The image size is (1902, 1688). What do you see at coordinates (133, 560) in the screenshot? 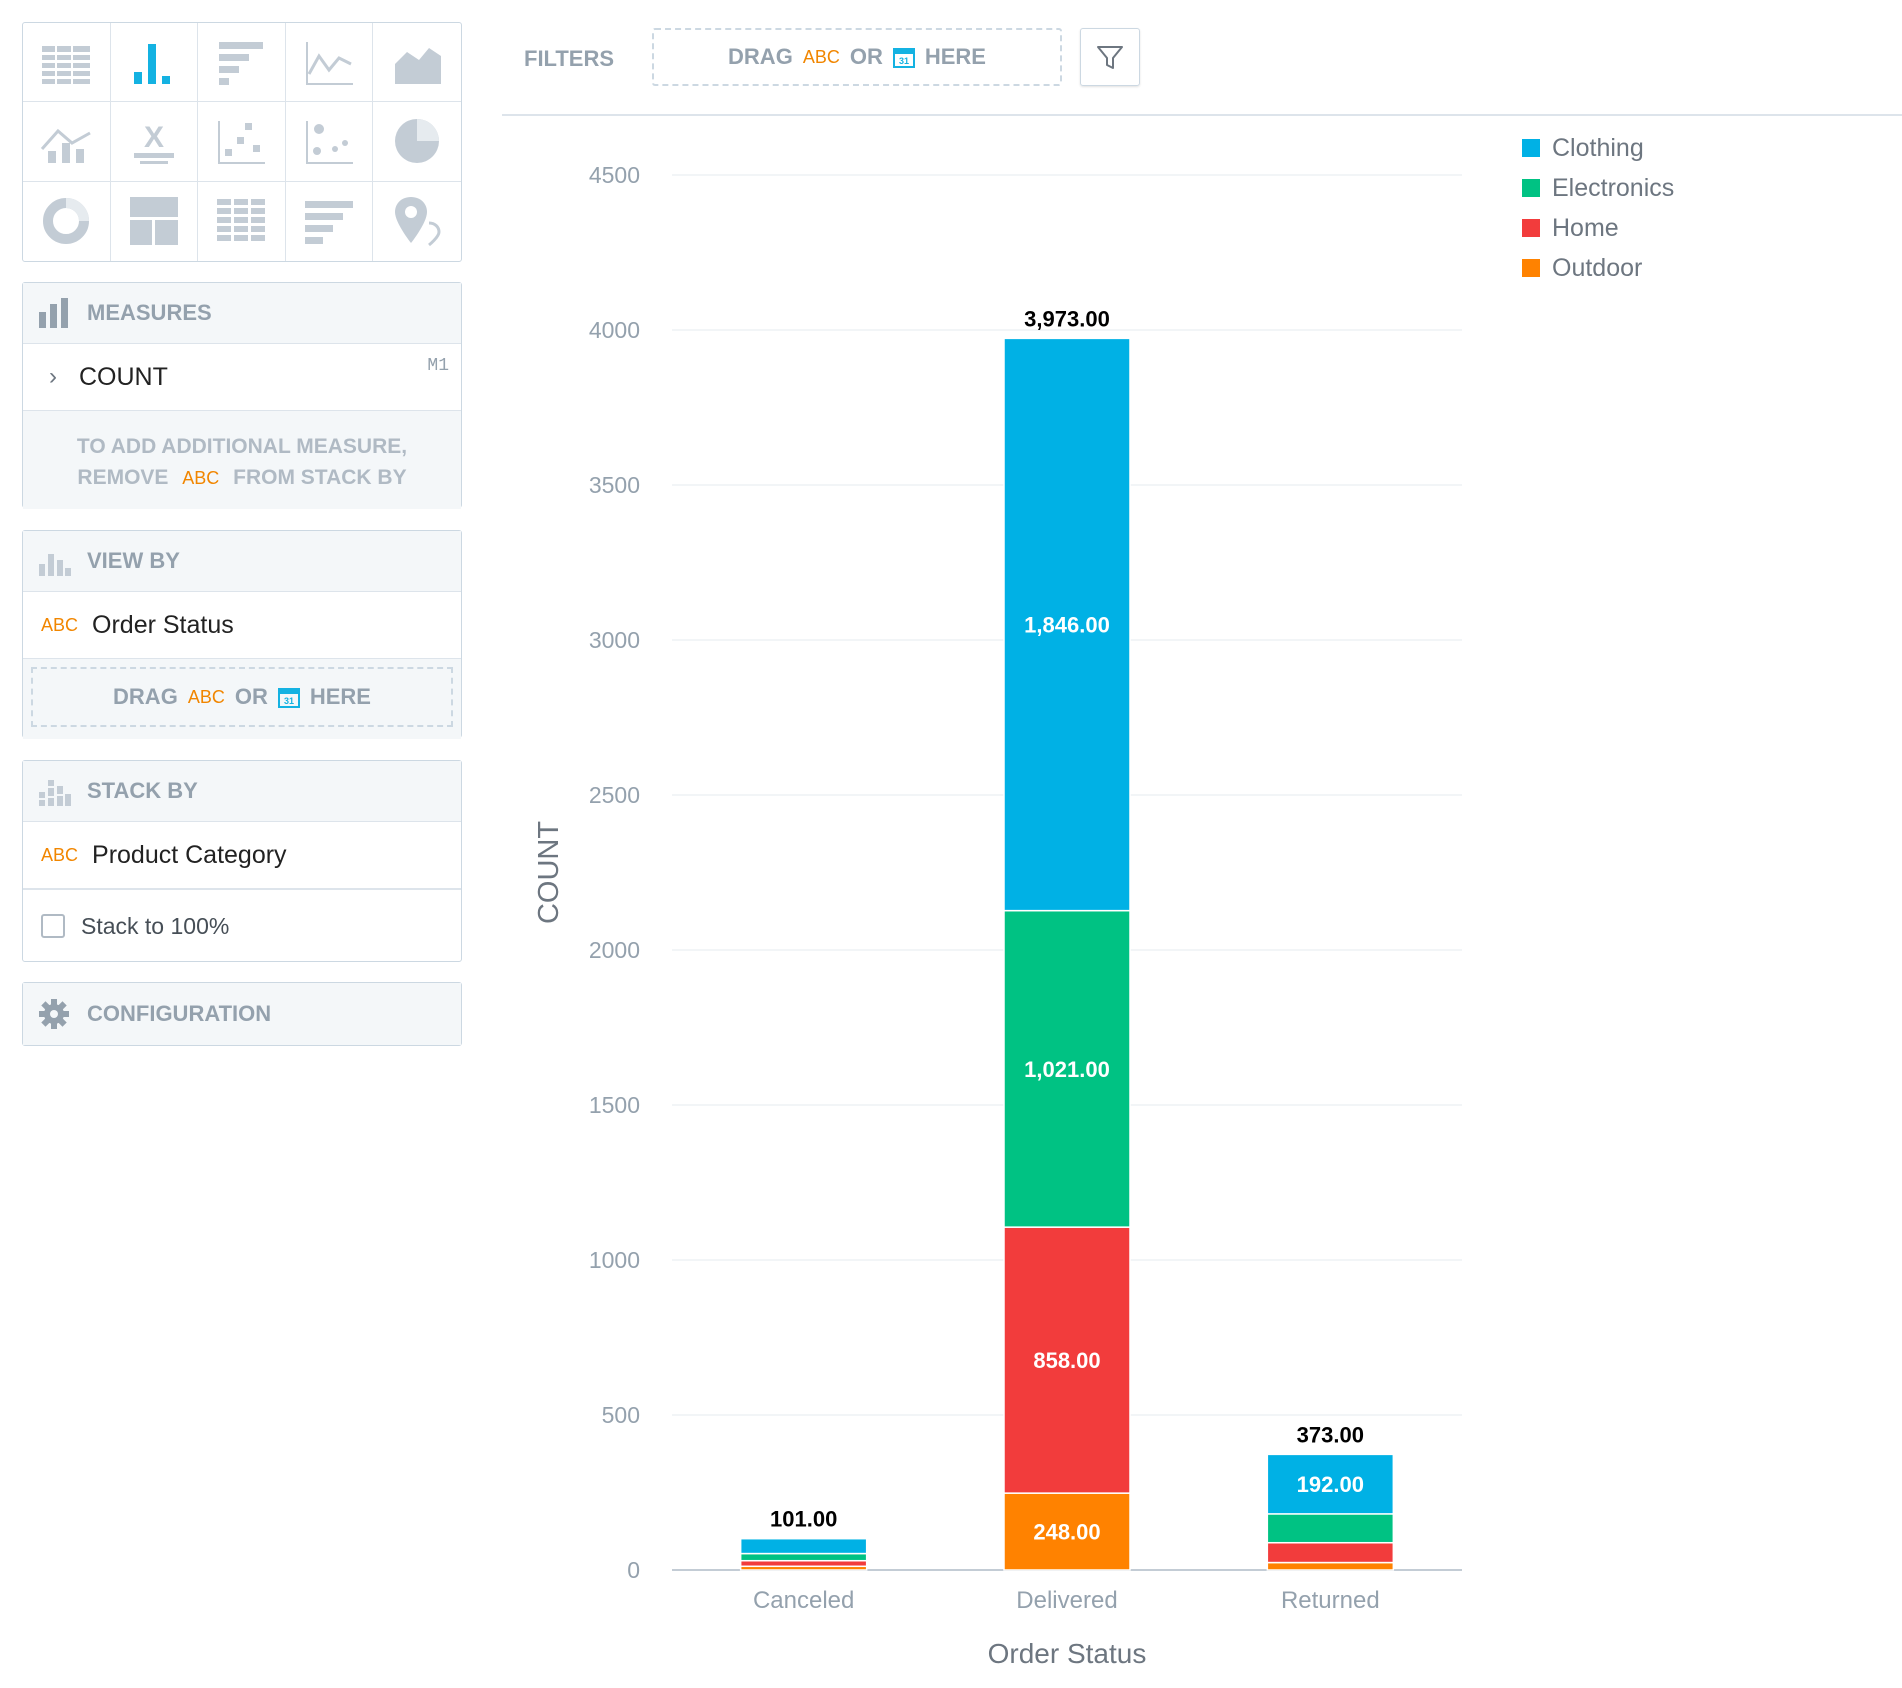
I see `view-by-title: VIEW BY` at bounding box center [133, 560].